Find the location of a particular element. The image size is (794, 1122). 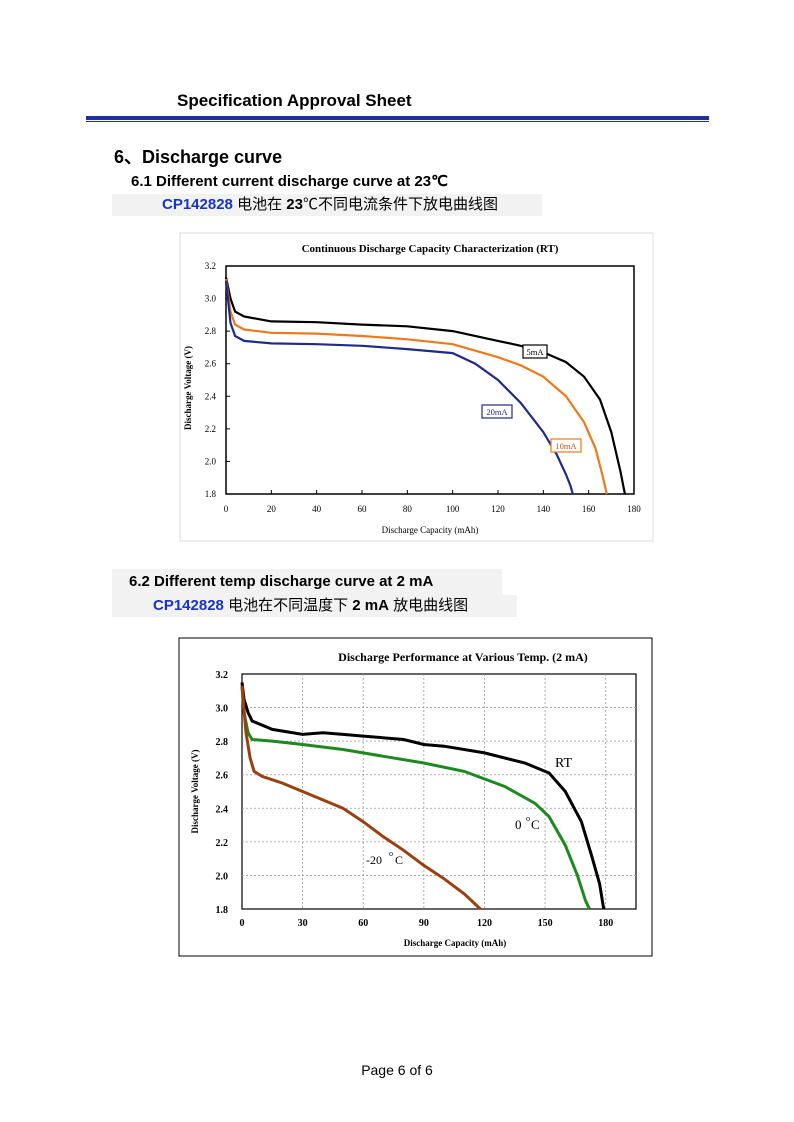

chart-2-y-tick-label: 2.8 is located at coordinates (222, 742).